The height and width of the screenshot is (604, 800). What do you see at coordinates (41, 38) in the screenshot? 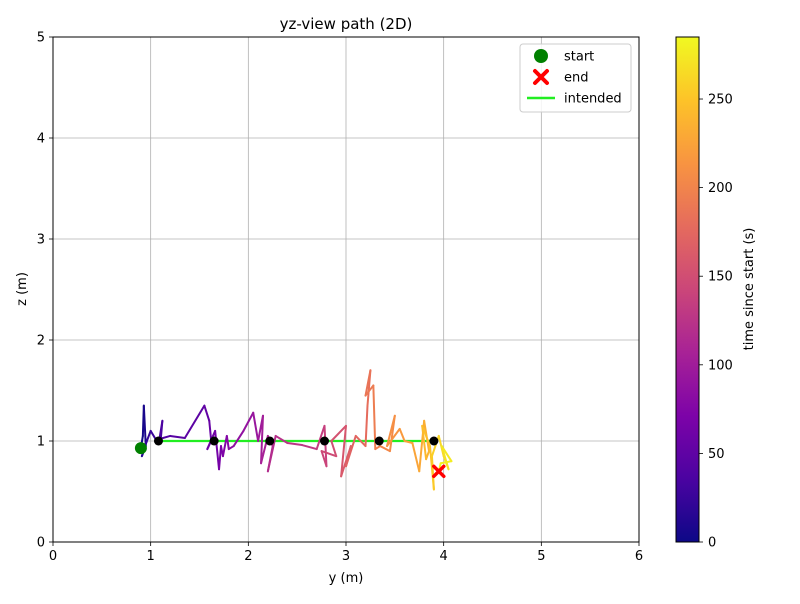
I see `y-tick-label: 5` at bounding box center [41, 38].